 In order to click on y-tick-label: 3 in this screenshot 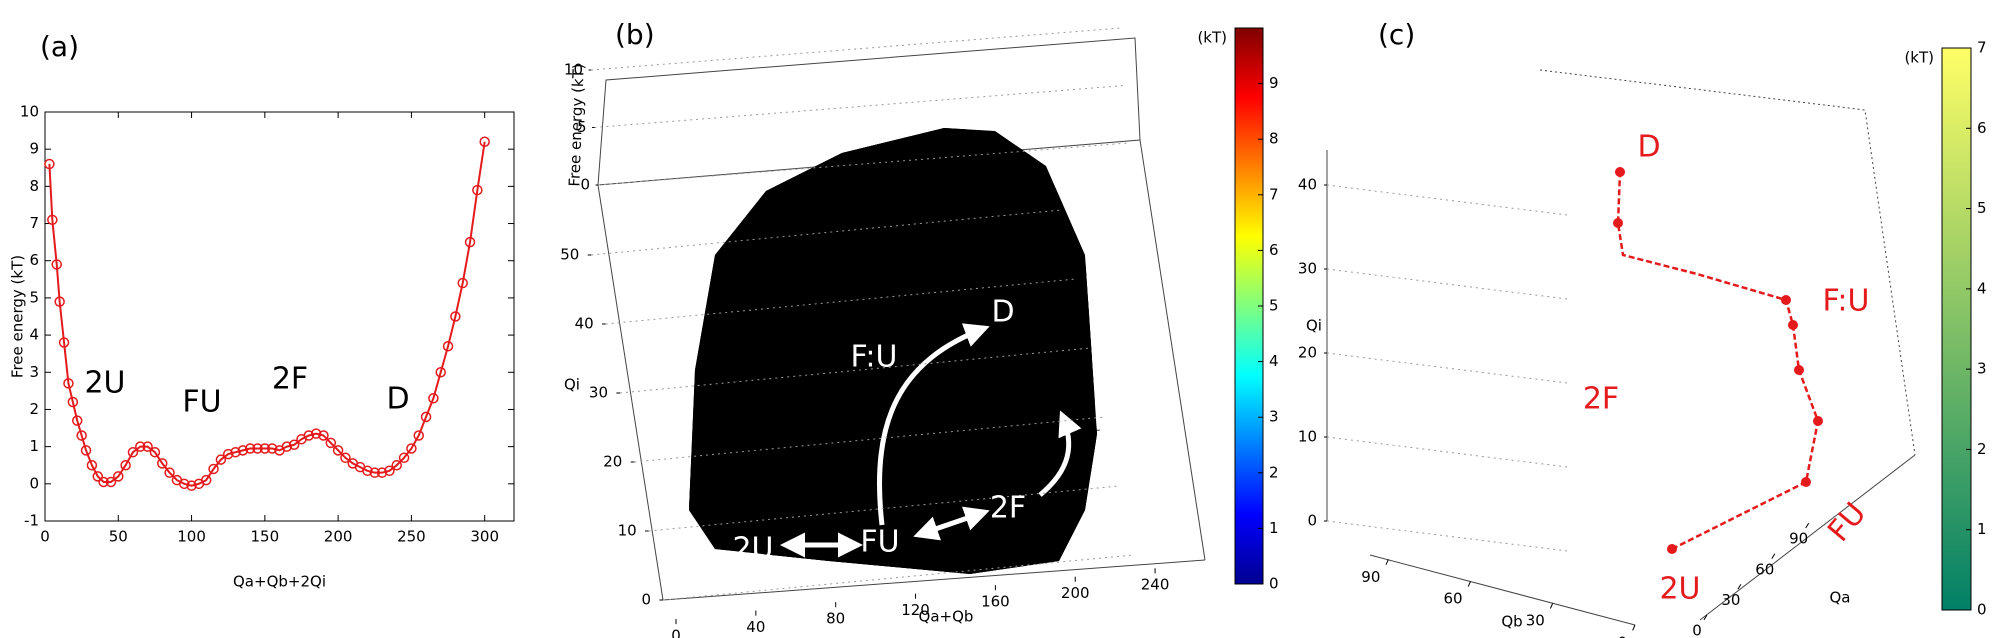, I will do `click(34, 372)`.